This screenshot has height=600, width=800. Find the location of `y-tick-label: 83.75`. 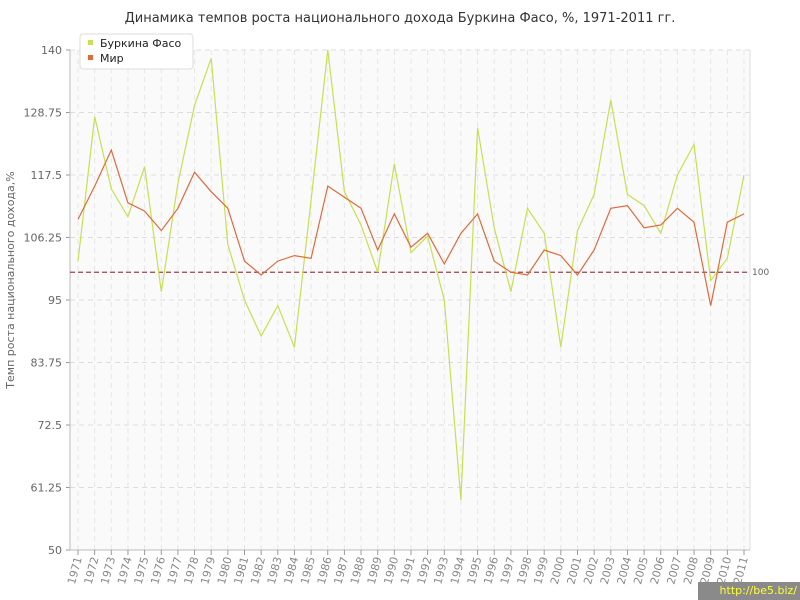

y-tick-label: 83.75 is located at coordinates (47, 363).